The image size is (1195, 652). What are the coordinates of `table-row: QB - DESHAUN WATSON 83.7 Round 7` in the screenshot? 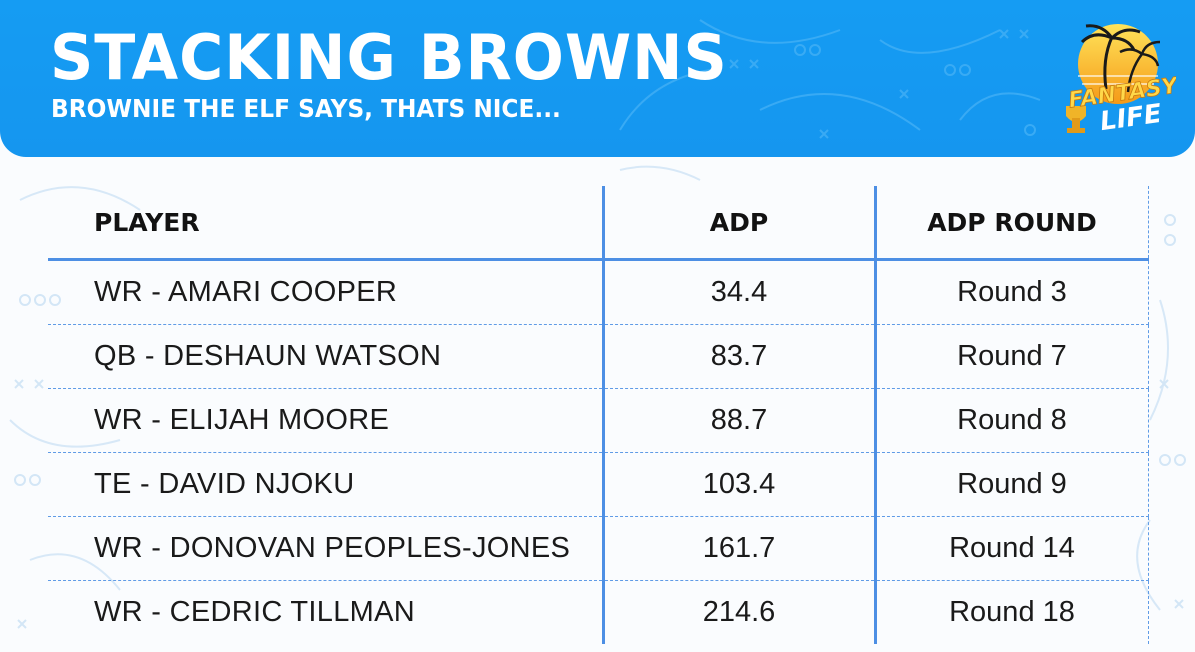 It's located at (598, 356).